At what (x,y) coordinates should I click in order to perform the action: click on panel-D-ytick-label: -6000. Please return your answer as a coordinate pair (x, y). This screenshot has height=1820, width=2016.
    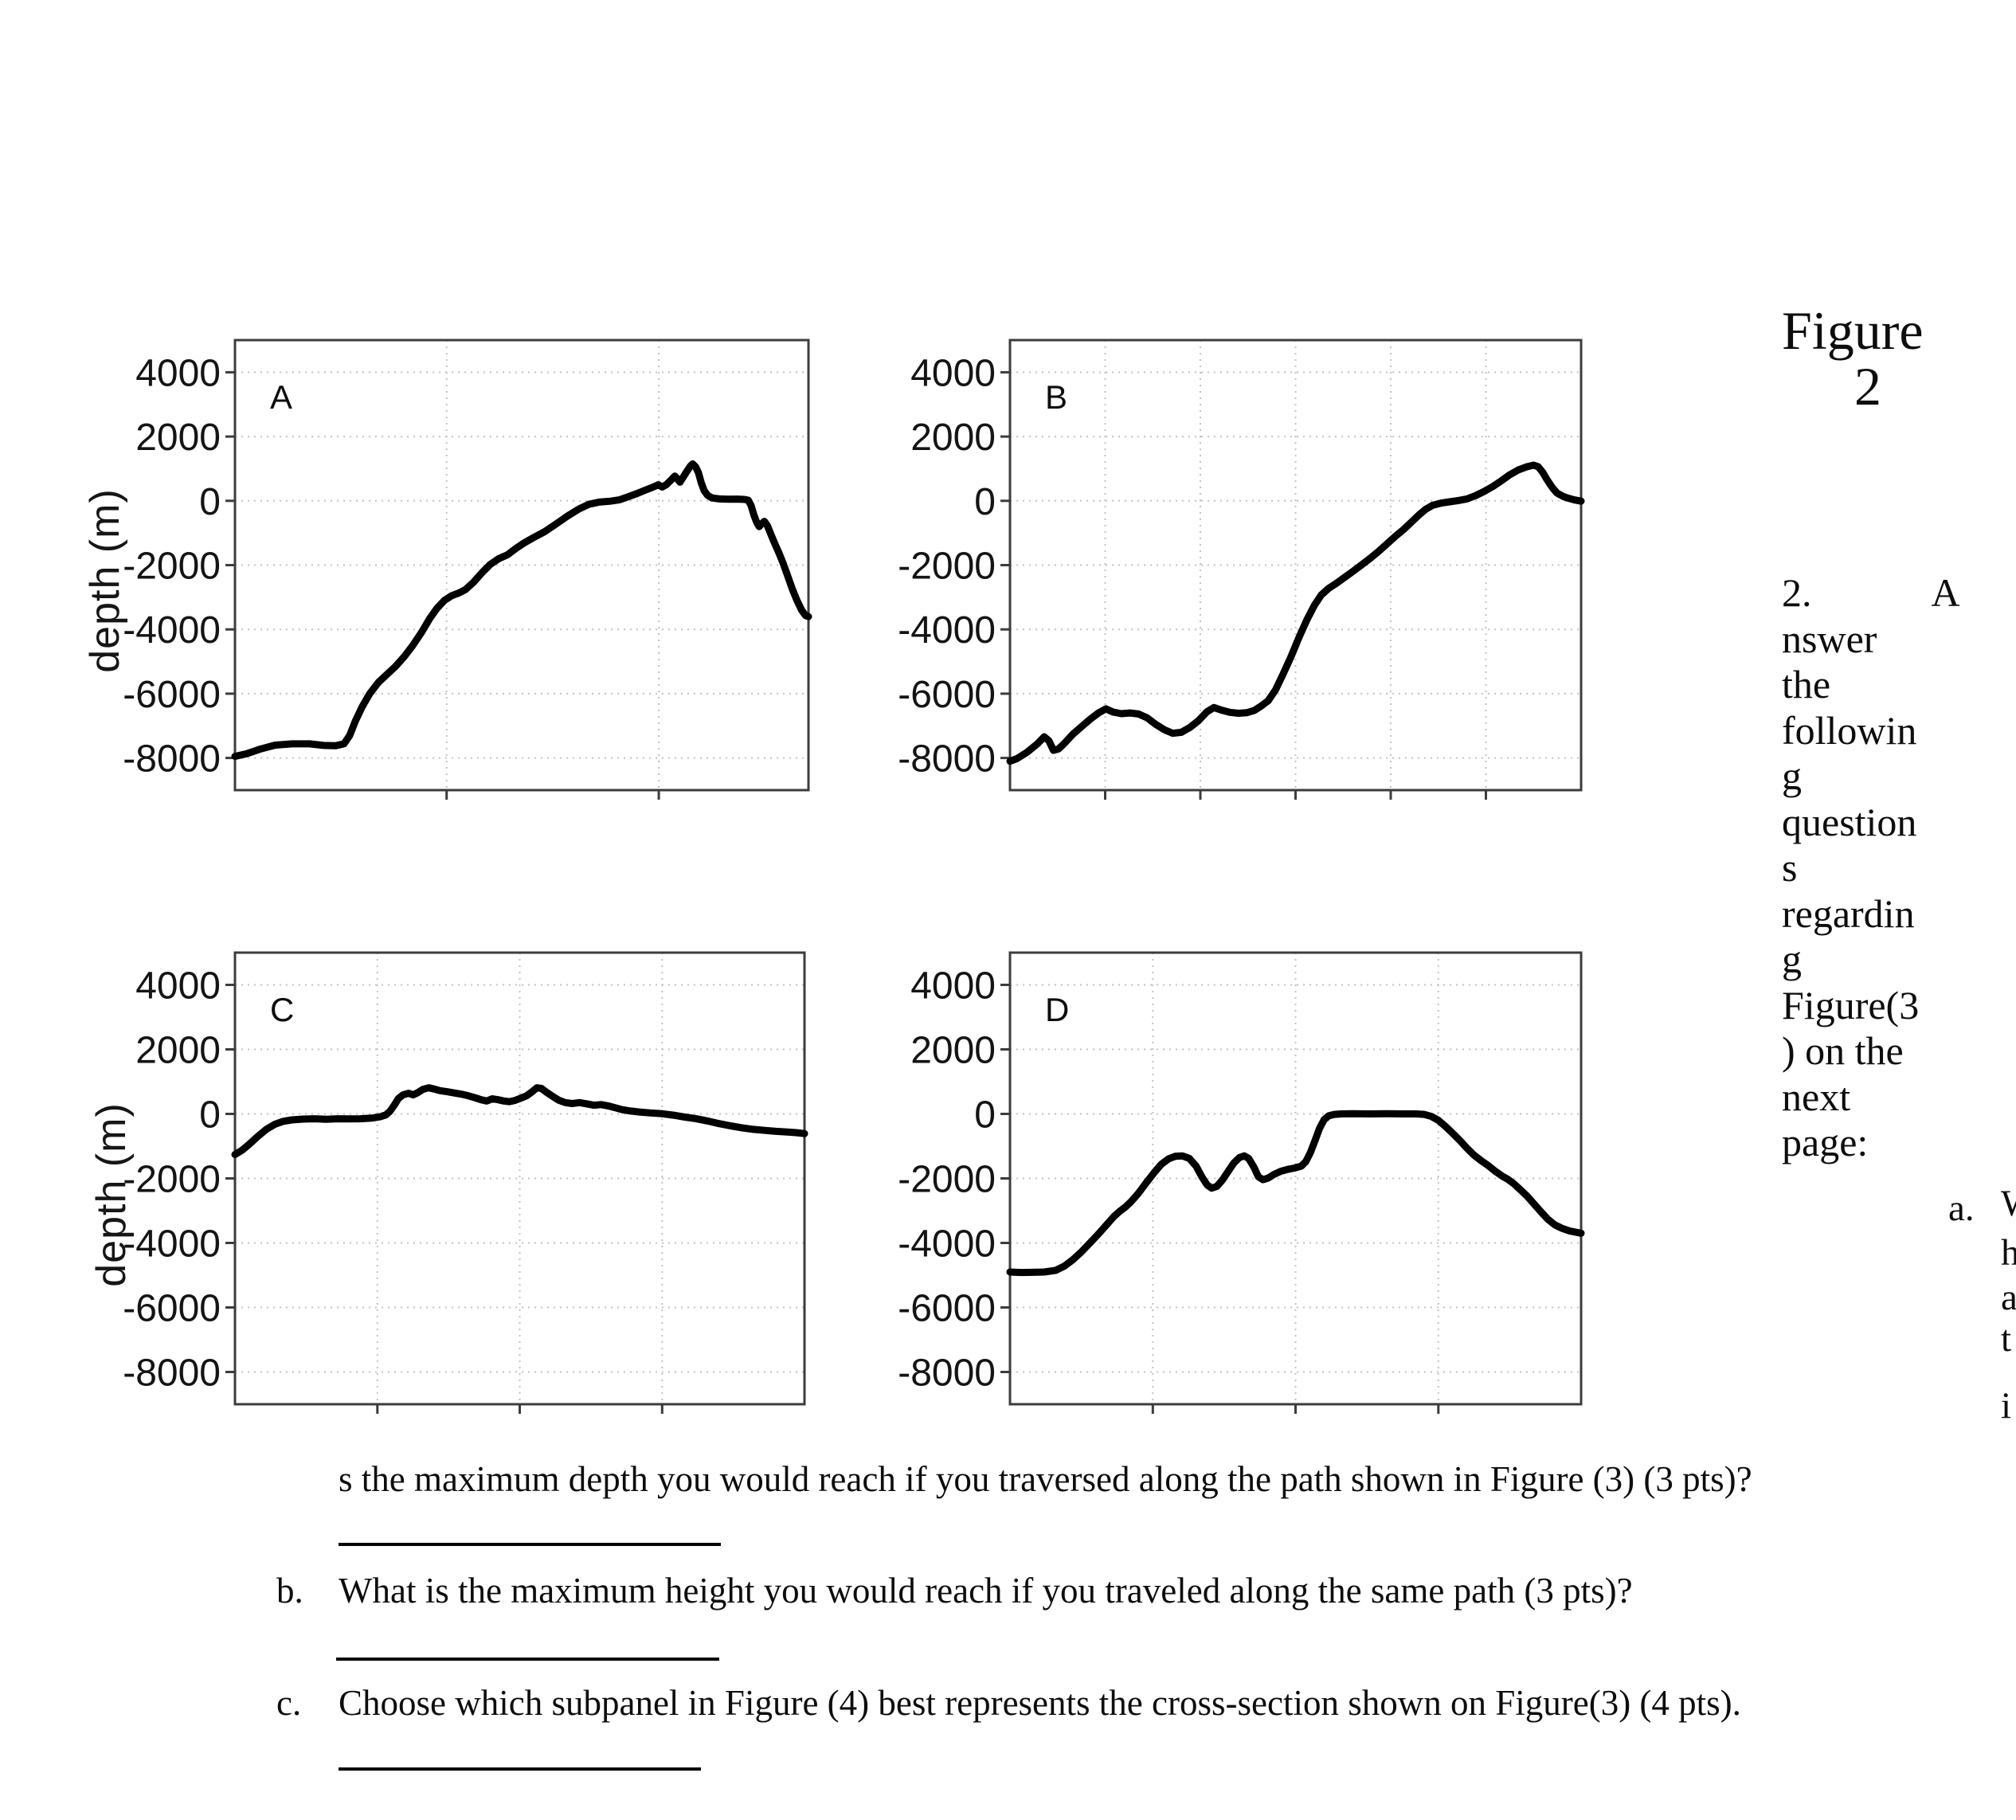
    Looking at the image, I should click on (947, 1309).